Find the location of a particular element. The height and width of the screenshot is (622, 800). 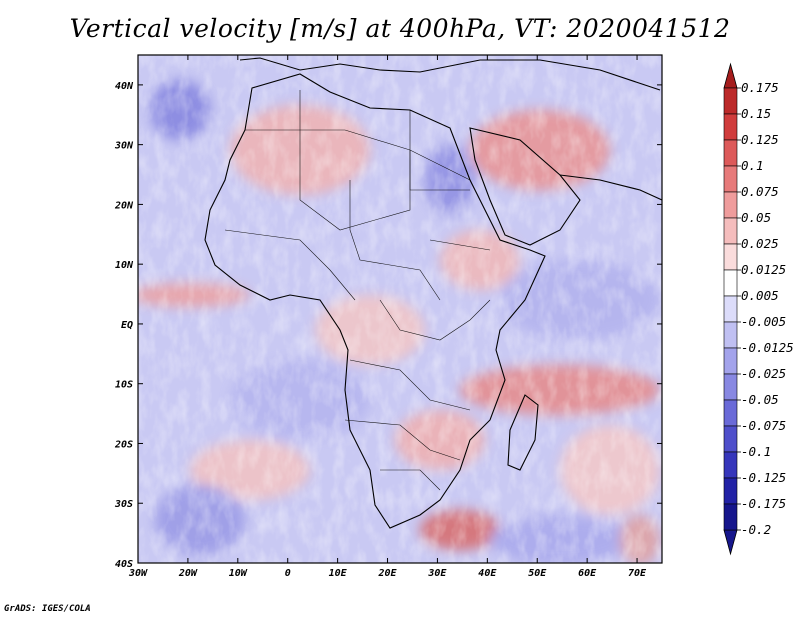

lat-tick-label: 20N is located at coordinates (124, 205).